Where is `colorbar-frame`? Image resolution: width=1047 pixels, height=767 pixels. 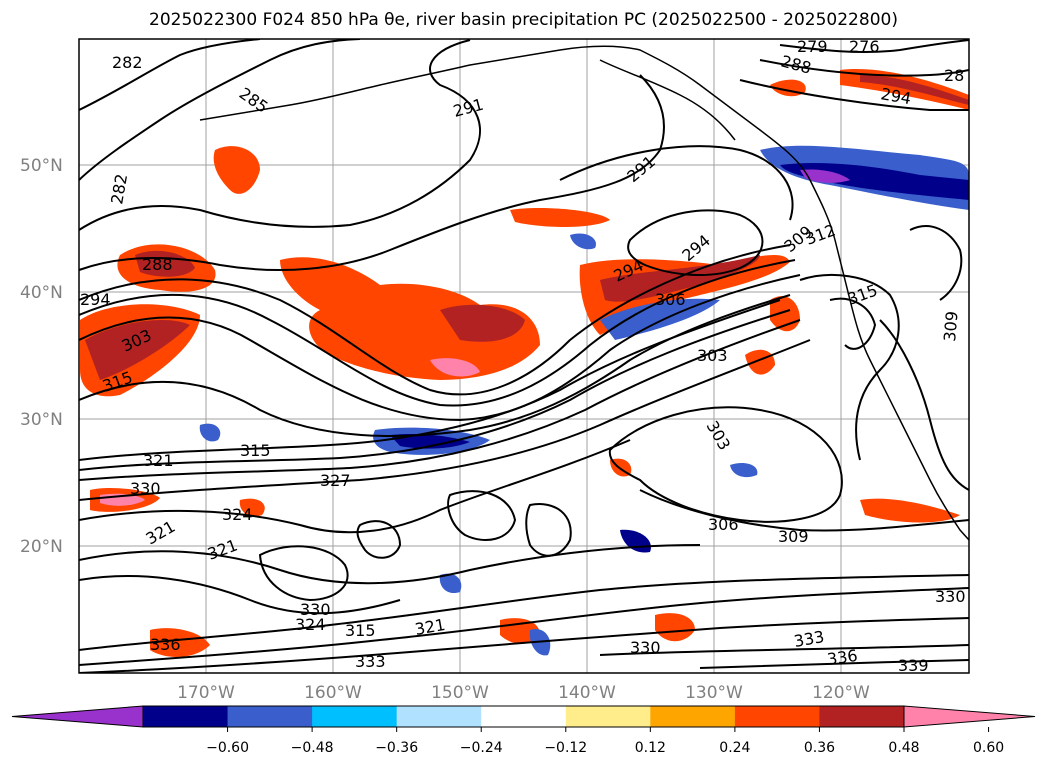
colorbar-frame is located at coordinates (523, 716).